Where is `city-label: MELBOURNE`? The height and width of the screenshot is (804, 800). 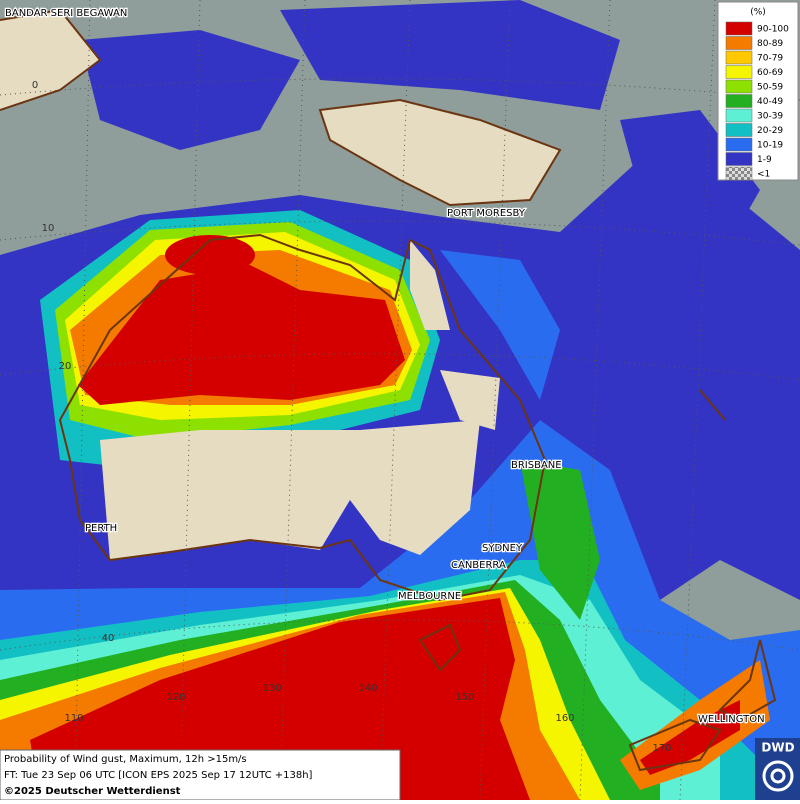 city-label: MELBOURNE is located at coordinates (429, 596).